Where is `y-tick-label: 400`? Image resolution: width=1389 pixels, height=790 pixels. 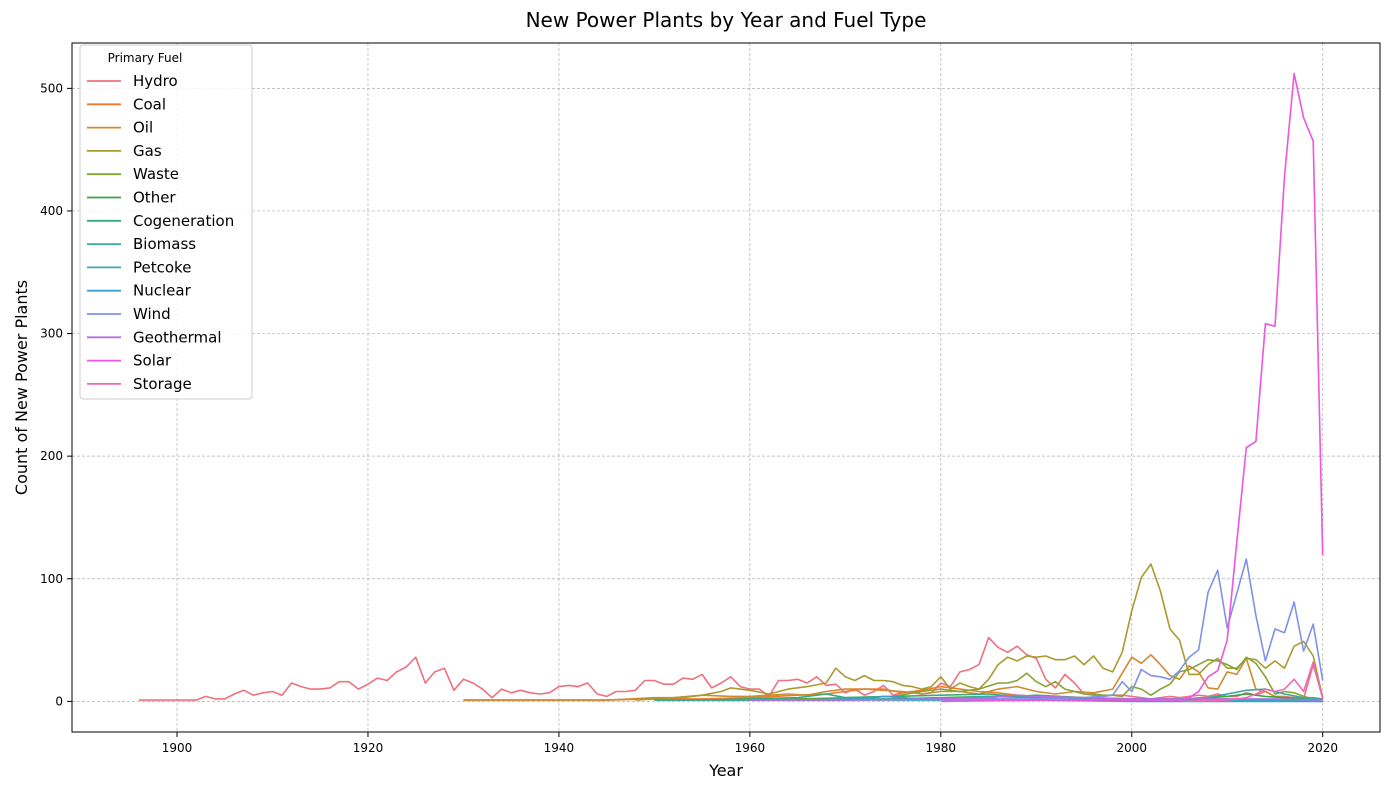
y-tick-label: 400 is located at coordinates (51, 211).